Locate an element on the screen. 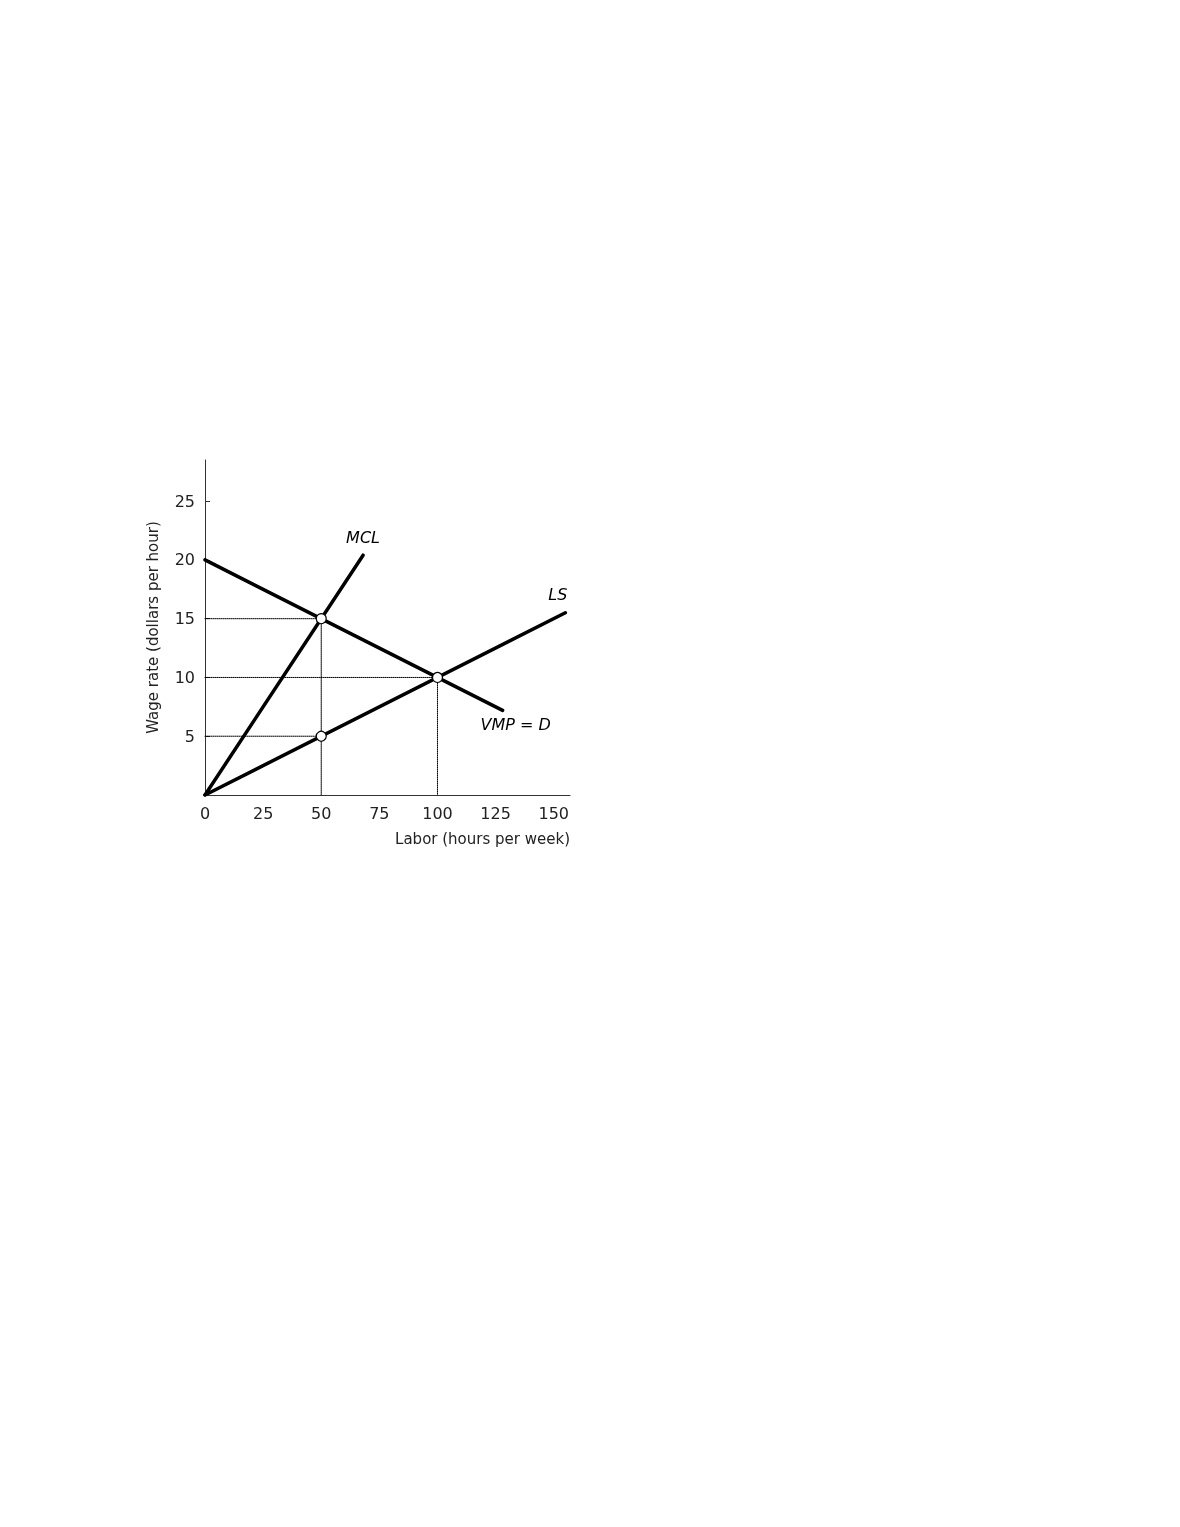 The image size is (1180, 1527). x-axis-title: Labor (hours per week) is located at coordinates (482, 838).